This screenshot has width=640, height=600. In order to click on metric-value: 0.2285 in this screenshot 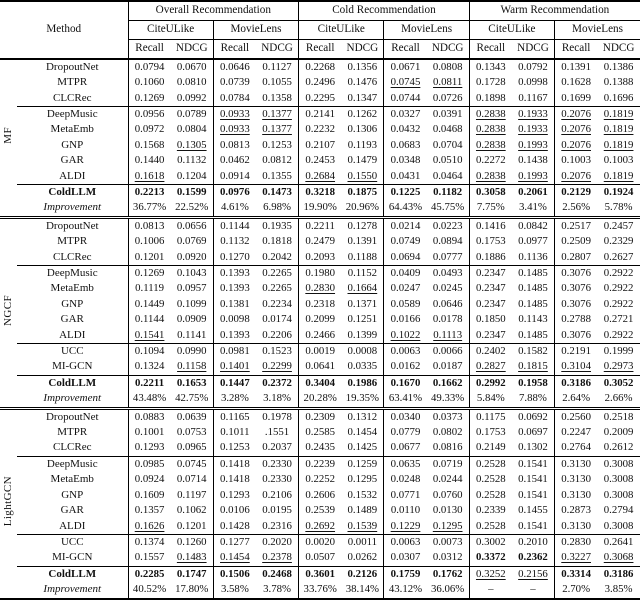, I will do `click(149, 574)`.